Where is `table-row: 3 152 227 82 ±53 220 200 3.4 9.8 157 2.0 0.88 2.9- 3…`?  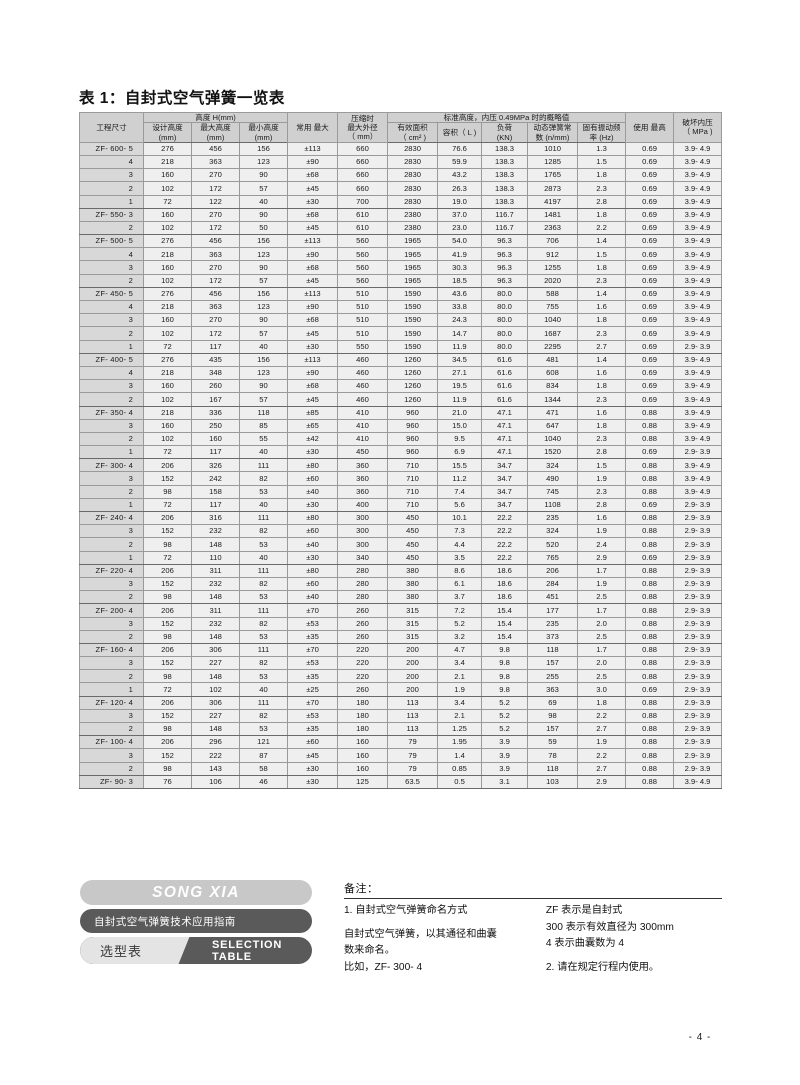 table-row: 3 152 227 82 ±53 220 200 3.4 9.8 157 2.0 0.88 2.9- 3… is located at coordinates (401, 663).